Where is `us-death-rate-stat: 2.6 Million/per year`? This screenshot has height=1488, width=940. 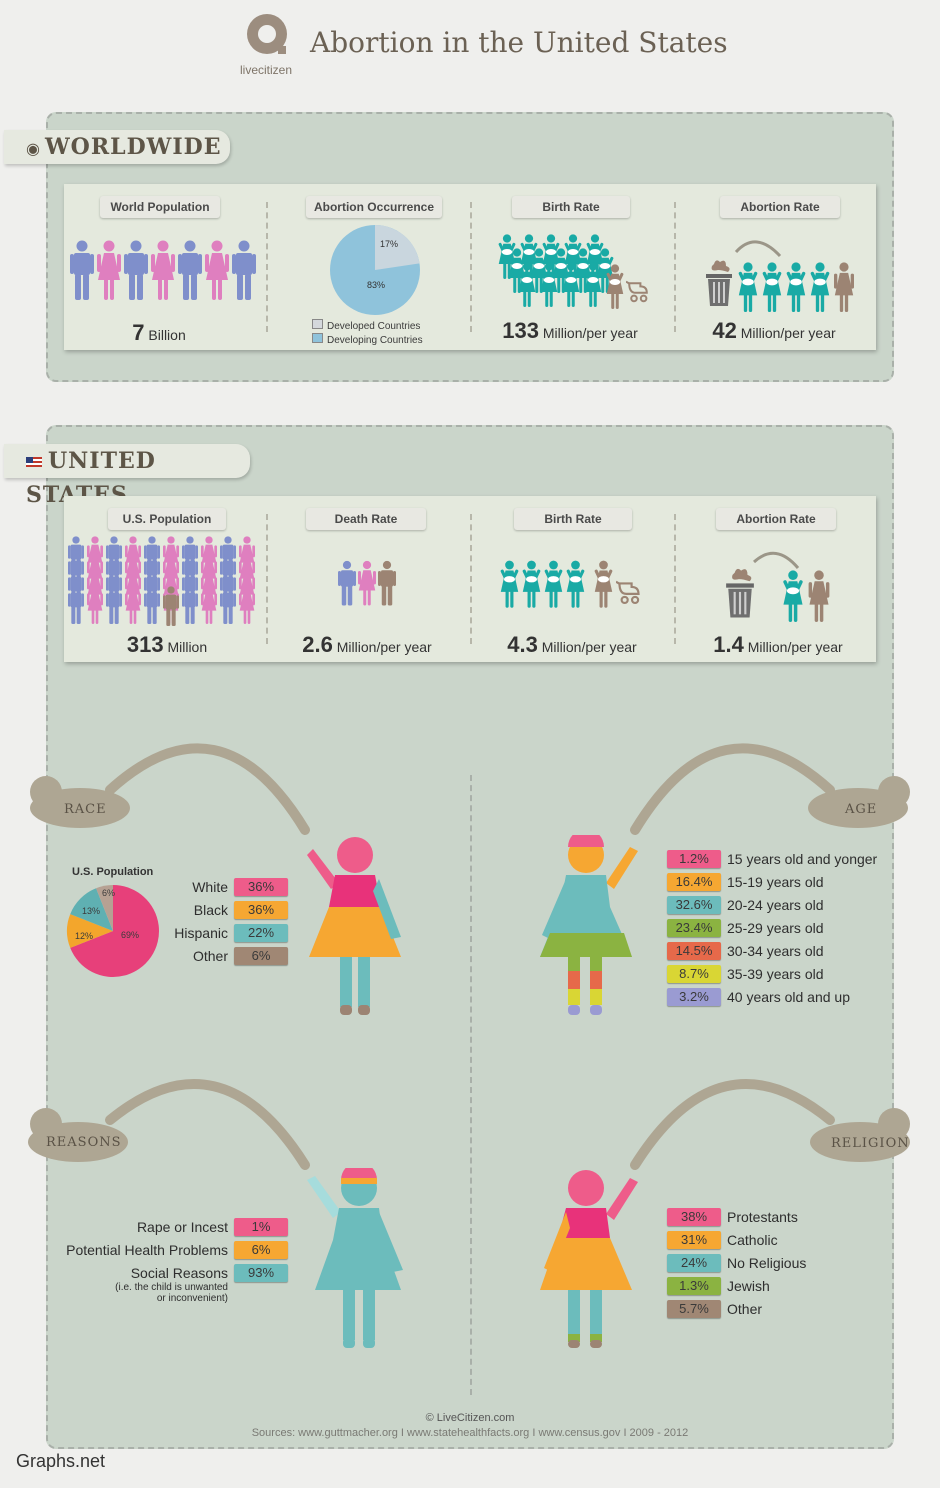
us-death-rate-stat: 2.6 Million/per year is located at coordinates (367, 644).